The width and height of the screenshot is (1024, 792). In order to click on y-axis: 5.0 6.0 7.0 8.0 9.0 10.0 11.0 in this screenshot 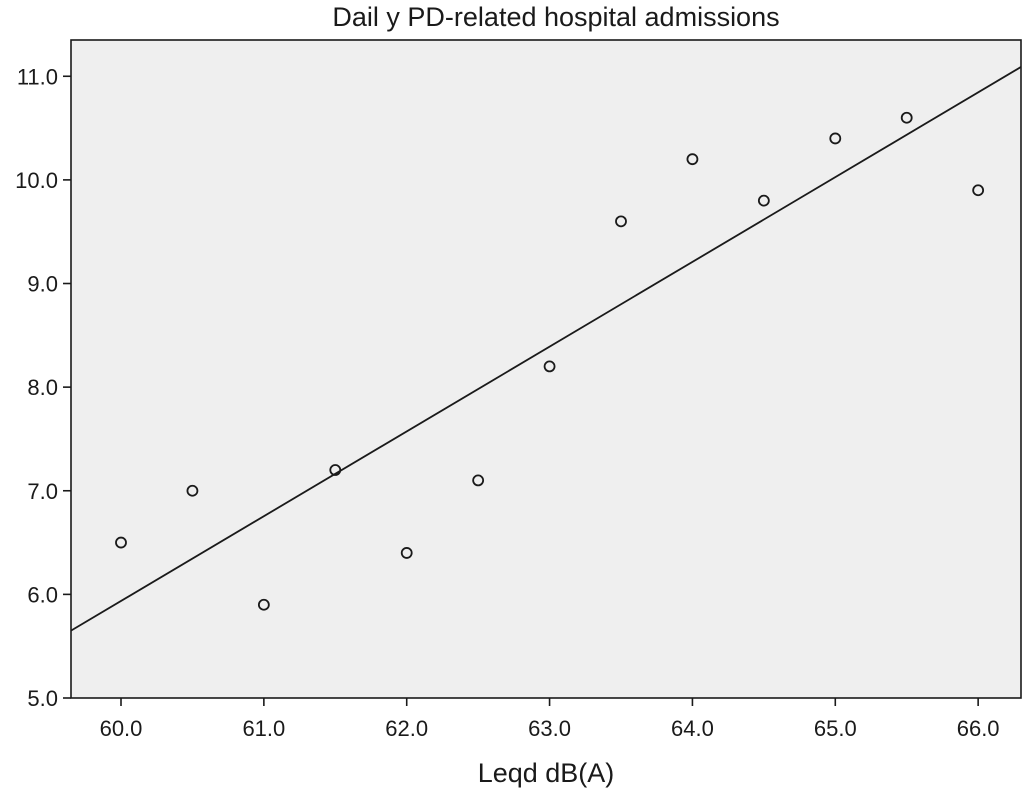, I will do `click(43, 387)`.